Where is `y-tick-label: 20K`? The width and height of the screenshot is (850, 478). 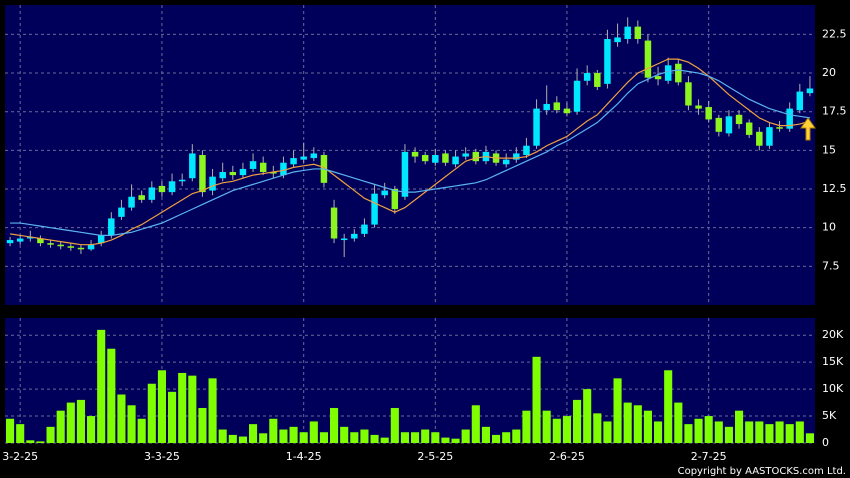 y-tick-label: 20K is located at coordinates (833, 334).